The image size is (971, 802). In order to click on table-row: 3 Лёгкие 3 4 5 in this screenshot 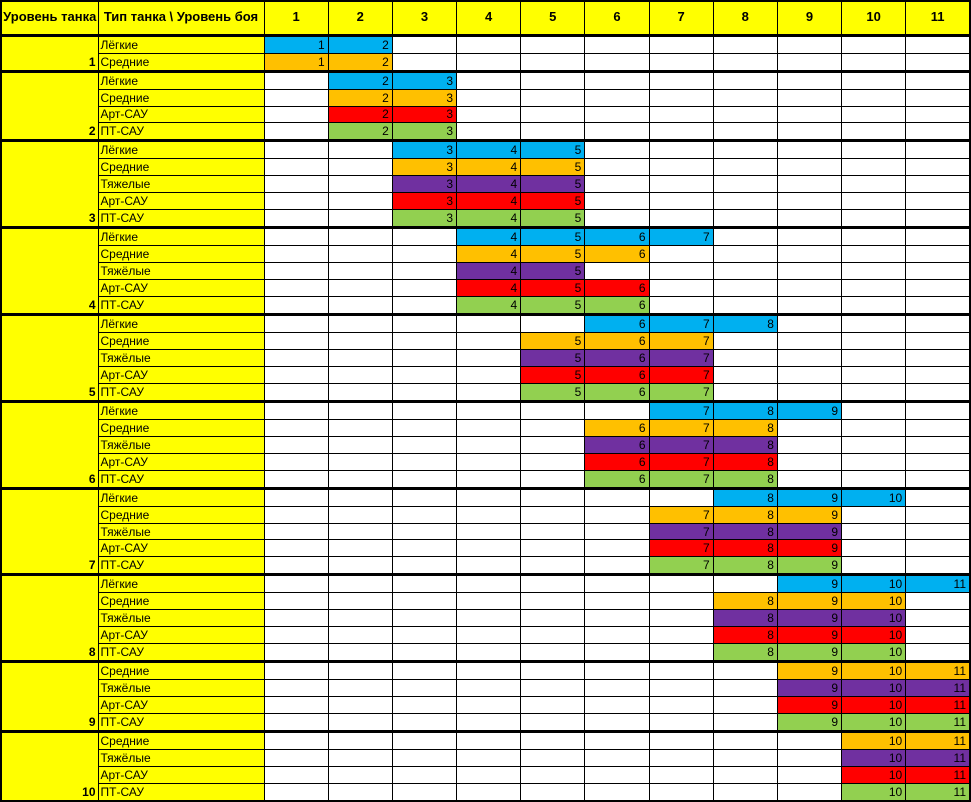, I will do `click(485, 184)`.